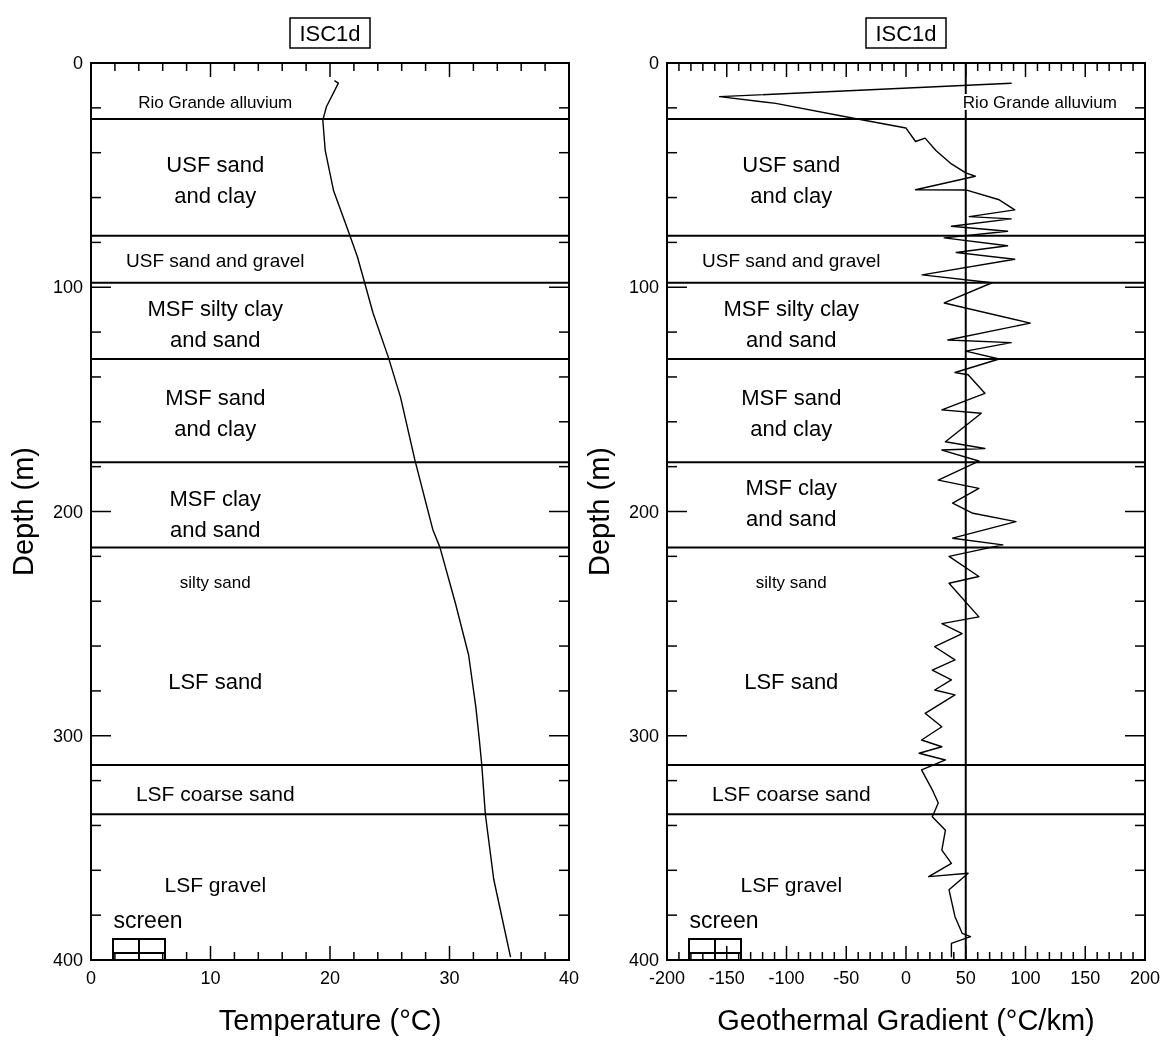 This screenshot has width=1168, height=1045. What do you see at coordinates (1025, 978) in the screenshot?
I see `x-tick-label: 100` at bounding box center [1025, 978].